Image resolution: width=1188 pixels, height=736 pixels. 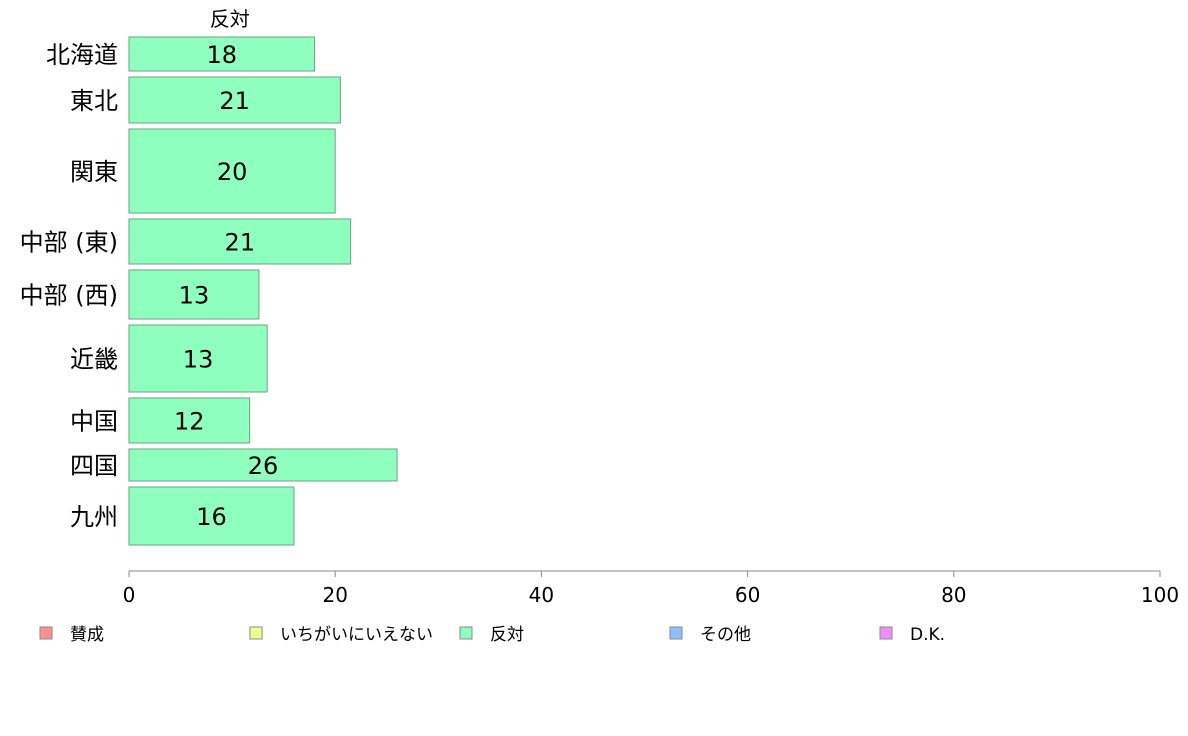 I want to click on value-label: 18, so click(x=222, y=55).